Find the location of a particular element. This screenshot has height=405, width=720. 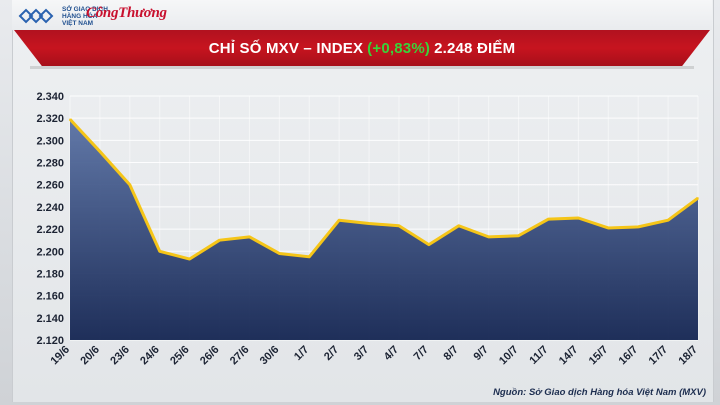

x-tick-label: 11/7 is located at coordinates (538, 355).